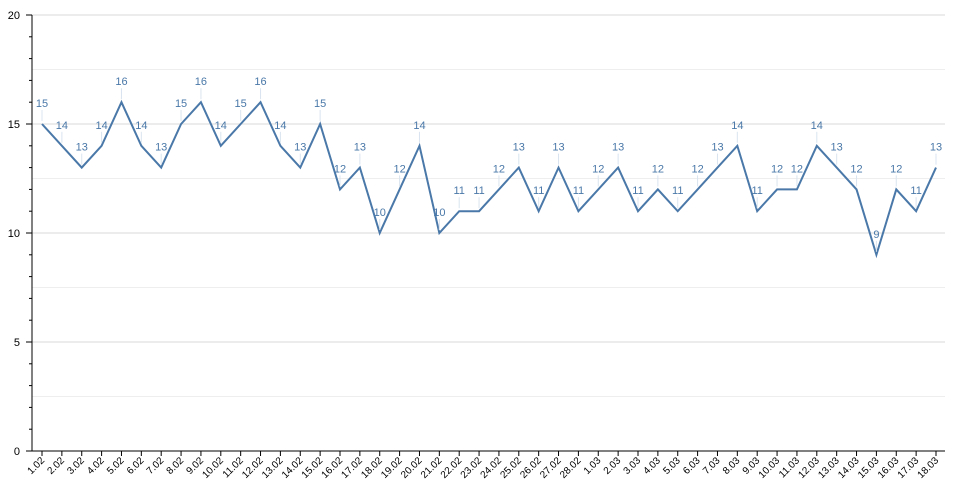 Image resolution: width=958 pixels, height=494 pixels. I want to click on x-tick-label: 6.02, so click(136, 466).